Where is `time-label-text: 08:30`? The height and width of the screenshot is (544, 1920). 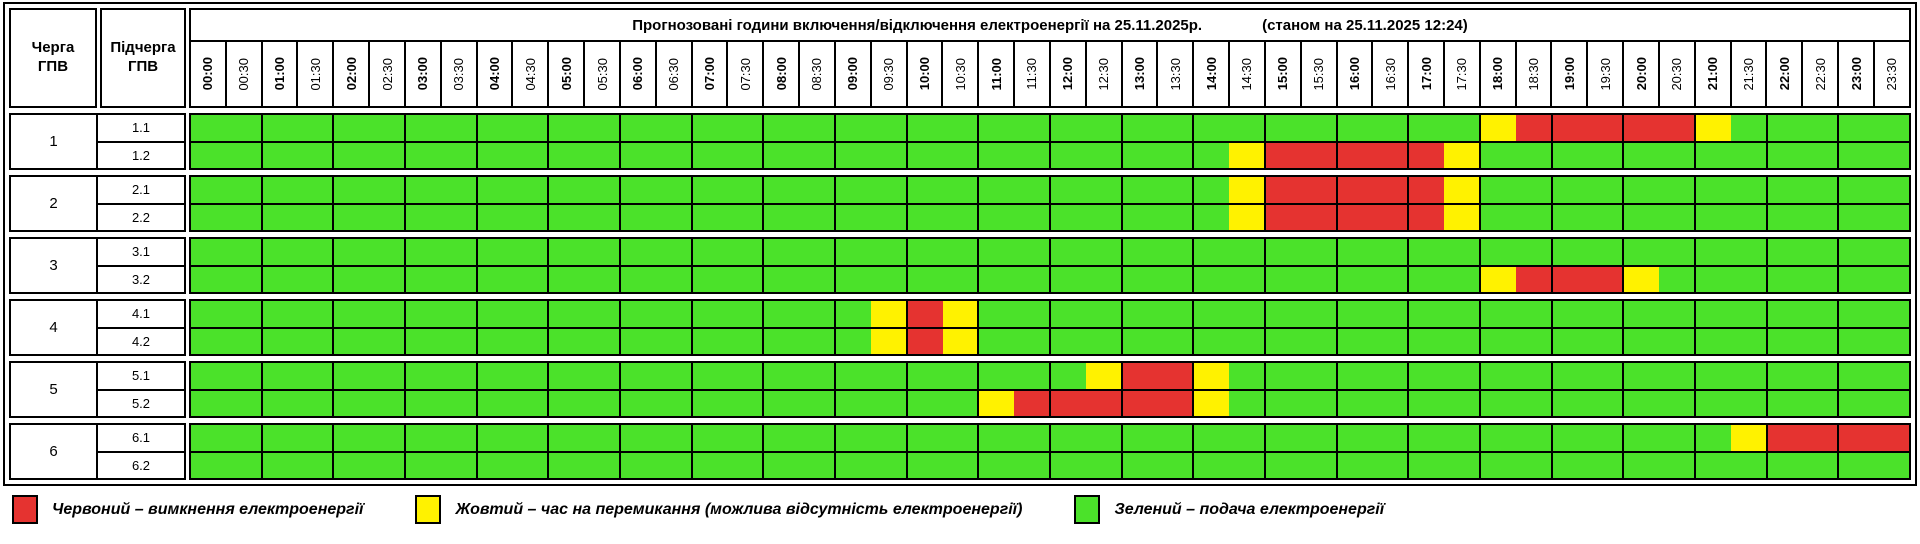 time-label-text: 08:30 is located at coordinates (817, 74).